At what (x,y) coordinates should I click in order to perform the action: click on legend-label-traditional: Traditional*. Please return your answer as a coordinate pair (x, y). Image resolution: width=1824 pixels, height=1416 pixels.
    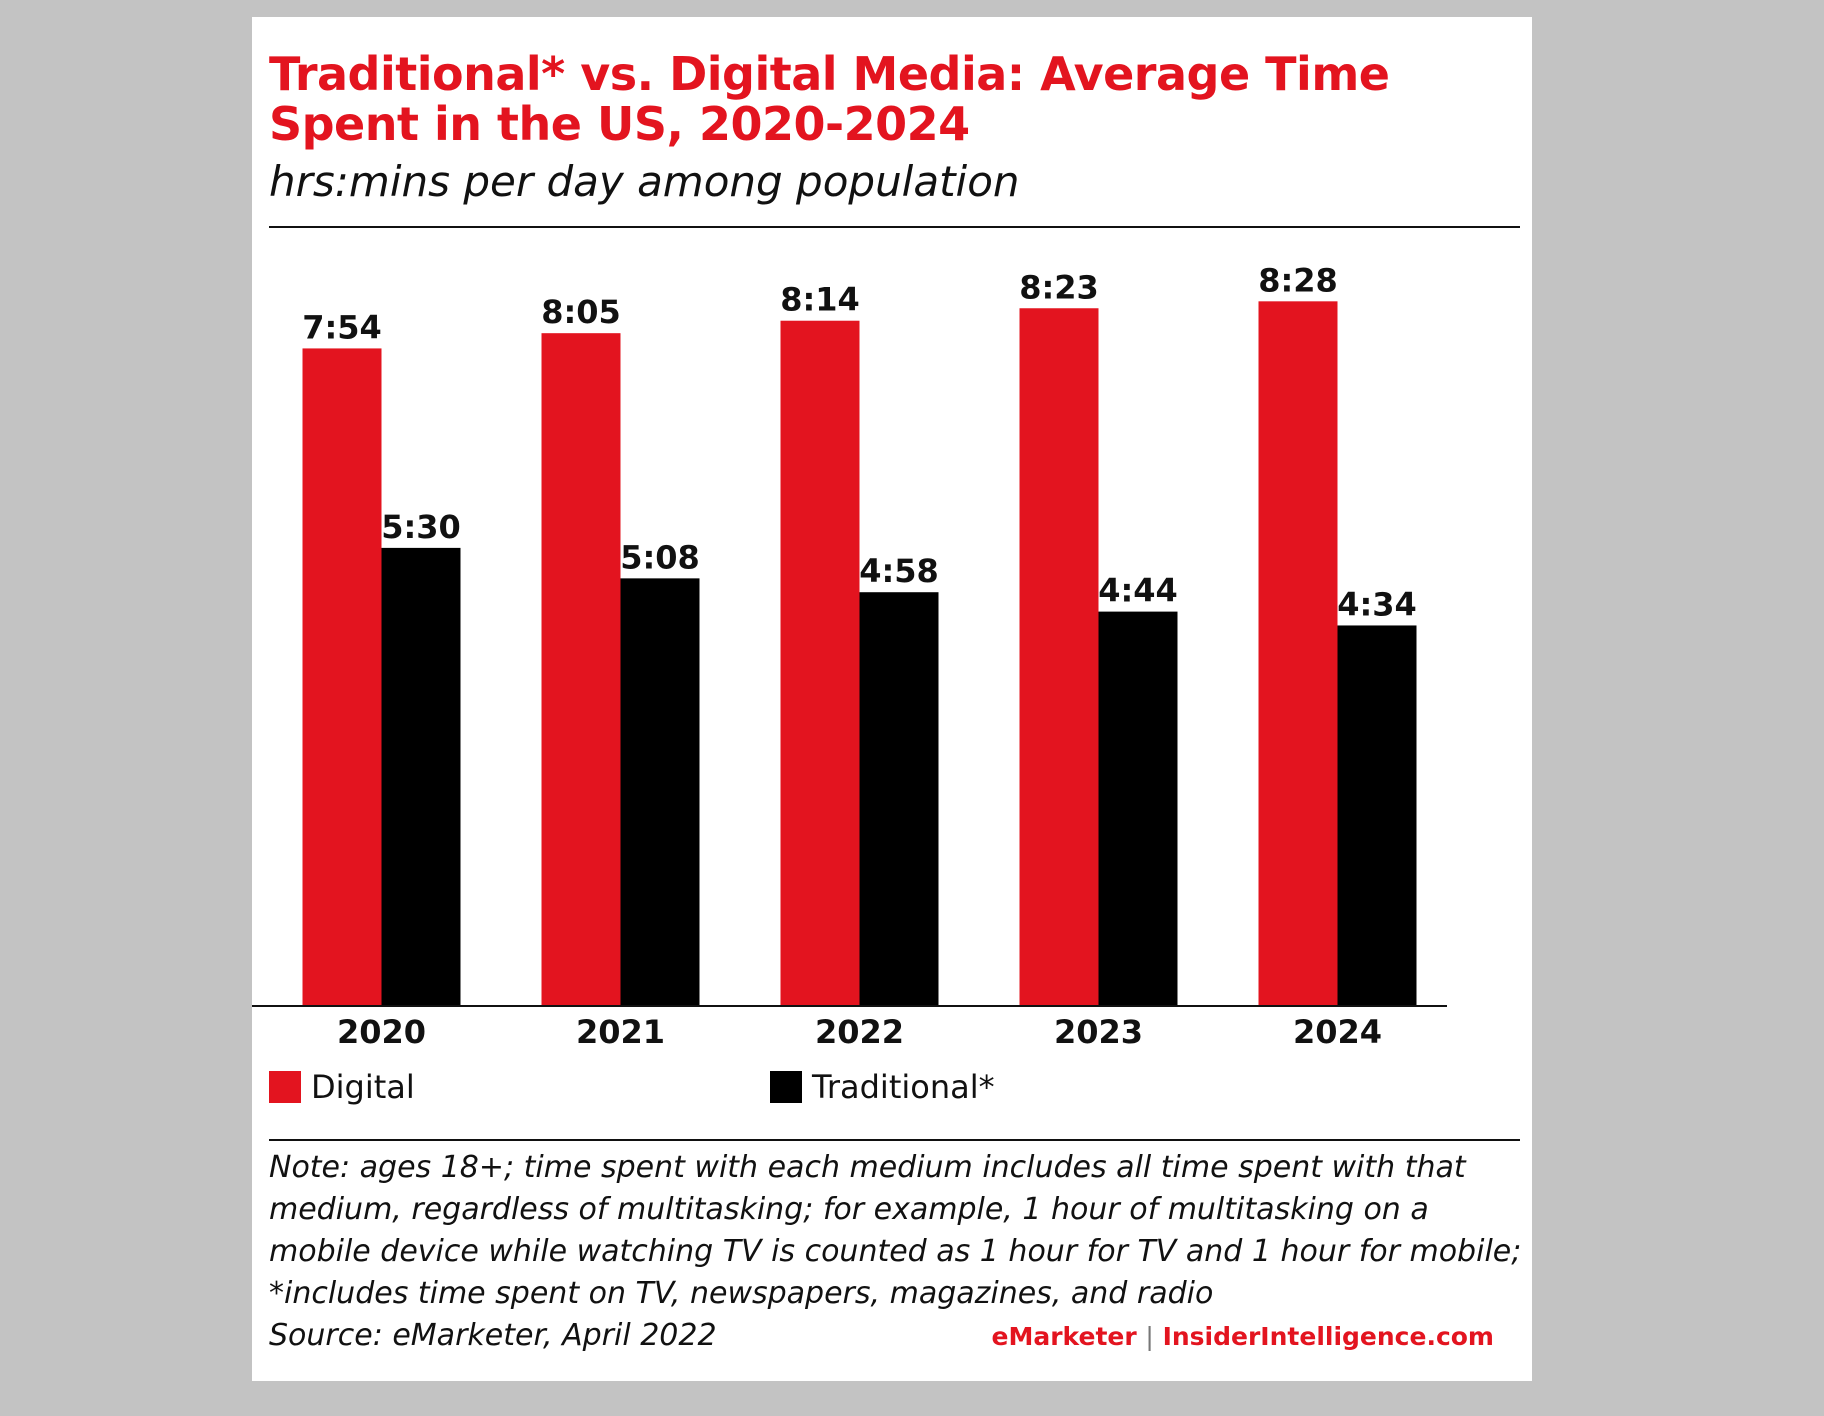
    Looking at the image, I should click on (903, 1087).